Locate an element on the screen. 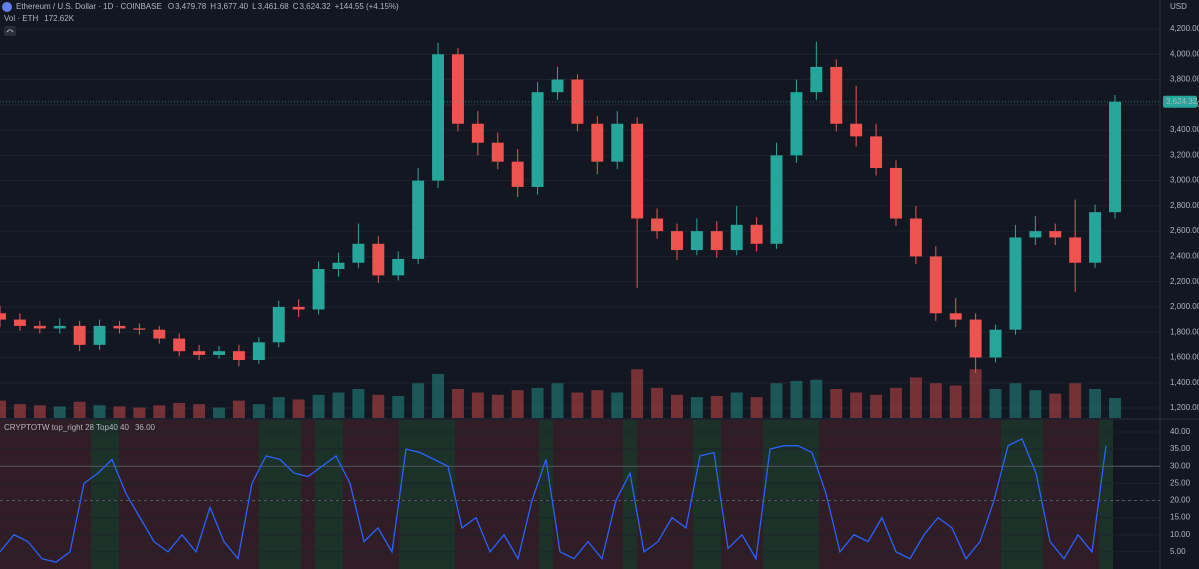 The height and width of the screenshot is (569, 1199). y-tick-label: 3,200.00 is located at coordinates (1184, 154).